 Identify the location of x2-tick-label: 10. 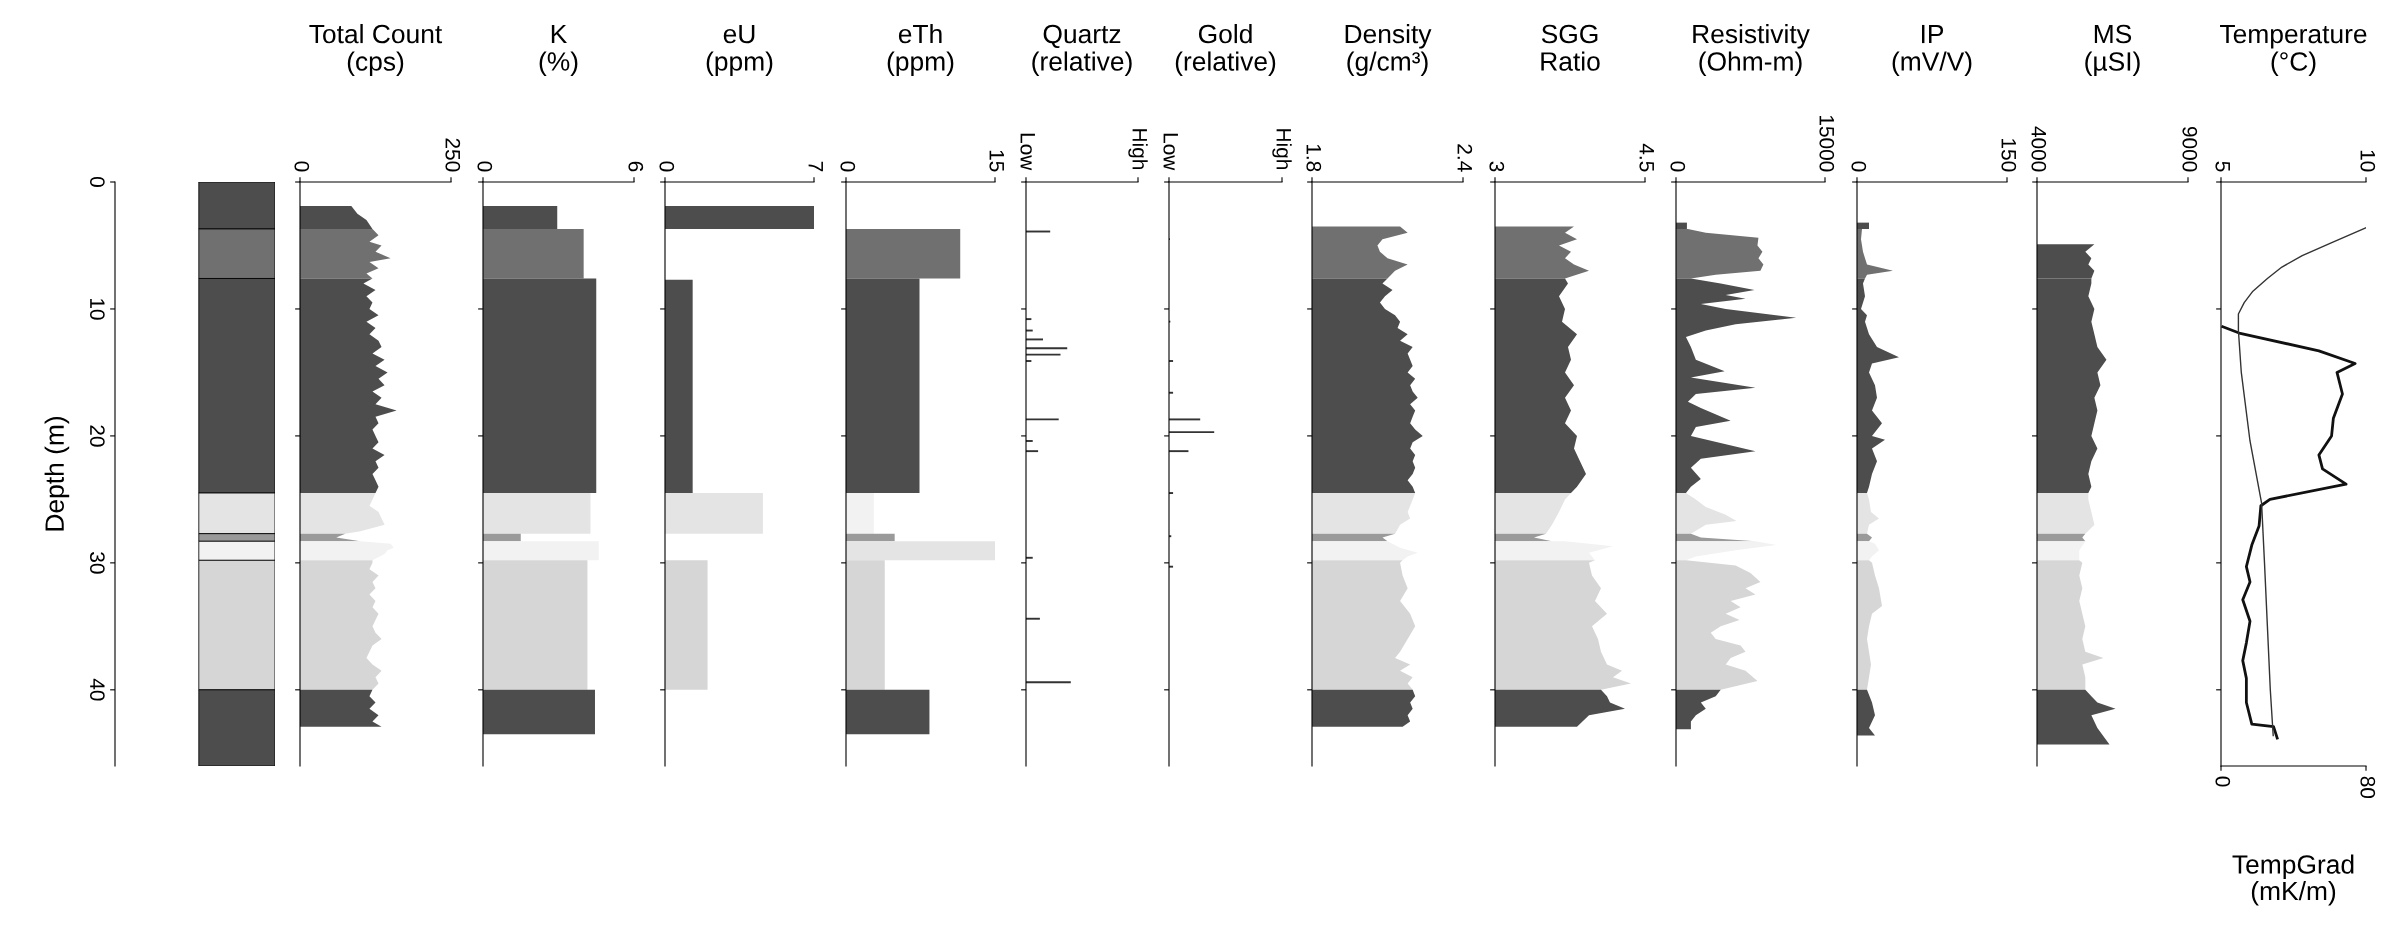
(2368, 161).